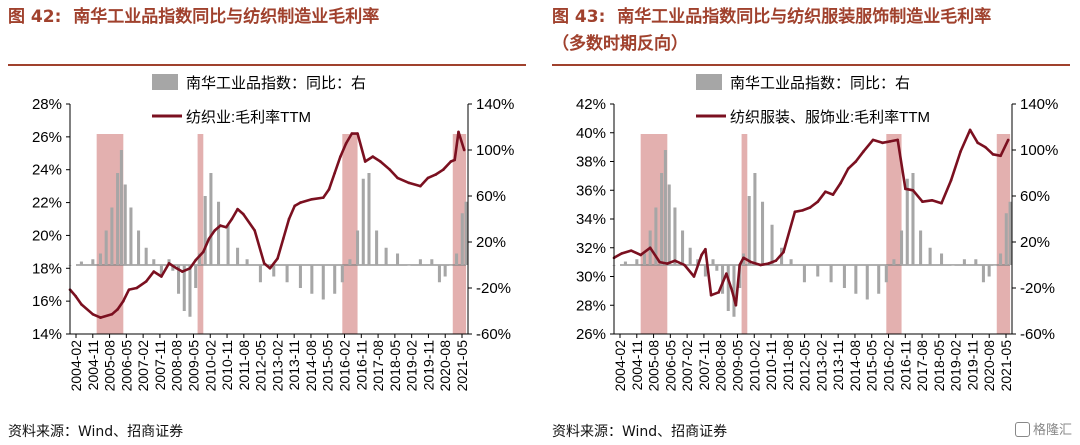 This screenshot has height=445, width=1080. I want to click on left-tick-label: 36%, so click(591, 190).